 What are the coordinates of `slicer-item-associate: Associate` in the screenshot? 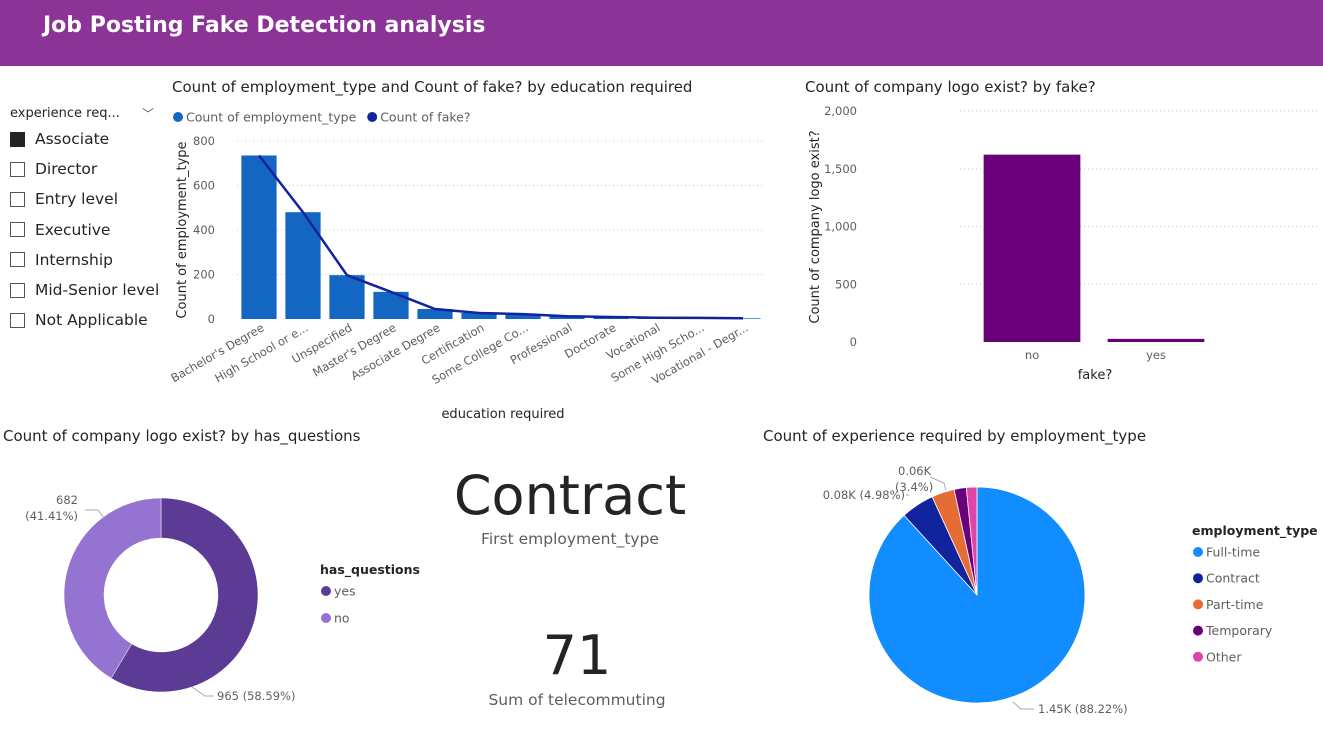 It's located at (85, 139).